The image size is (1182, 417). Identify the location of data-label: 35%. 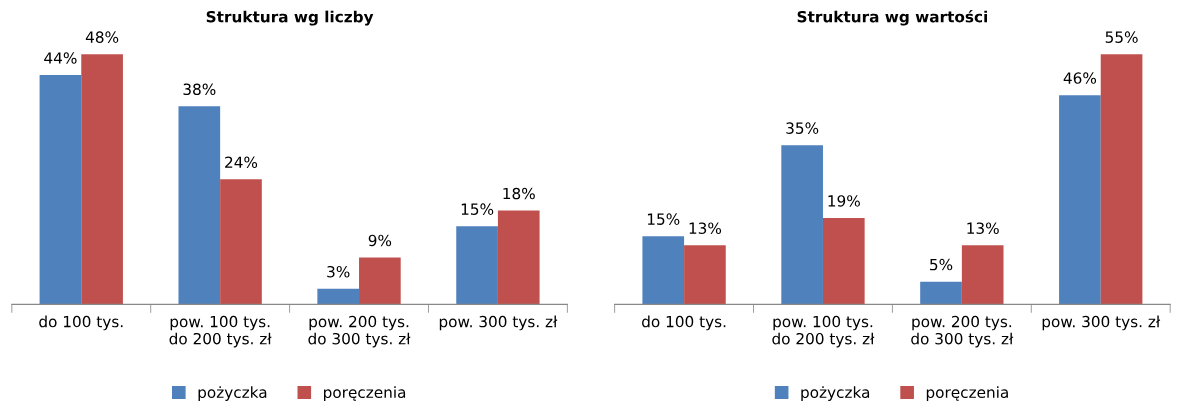
(802, 128).